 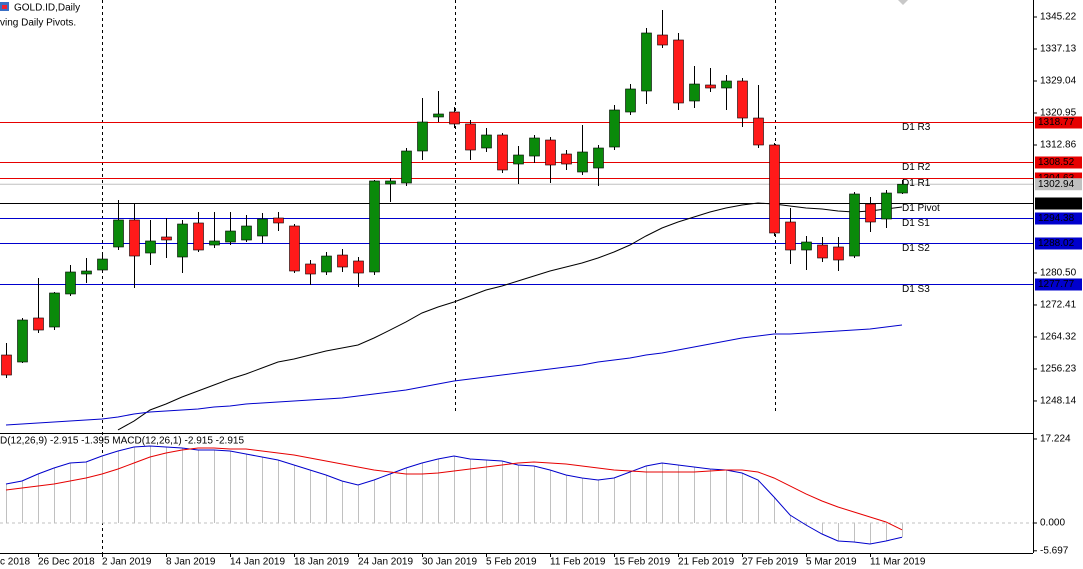 I want to click on x-tick-label: 26 Dec 2018, so click(x=66, y=562).